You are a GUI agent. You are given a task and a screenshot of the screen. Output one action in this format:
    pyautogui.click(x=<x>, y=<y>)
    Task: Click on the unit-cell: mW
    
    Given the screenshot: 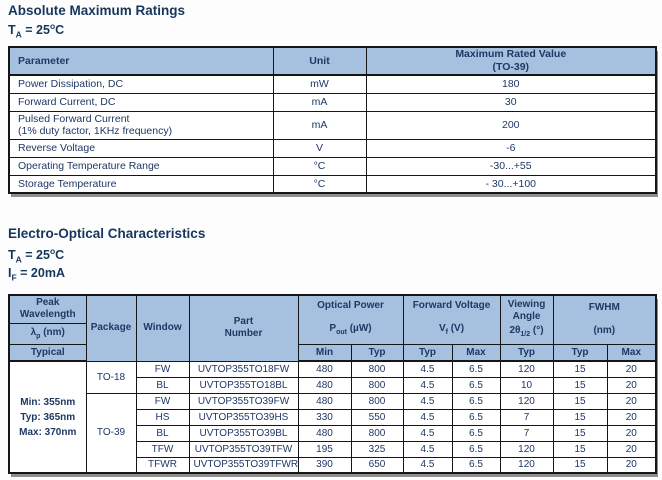 What is the action you would take?
    pyautogui.click(x=319, y=84)
    